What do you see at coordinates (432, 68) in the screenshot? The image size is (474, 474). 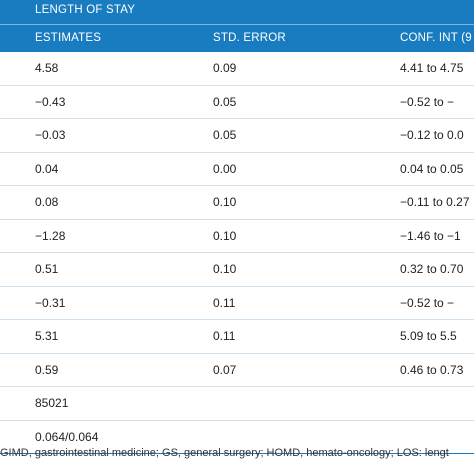 I see `conf-int-cell: 4.41 to 4.75` at bounding box center [432, 68].